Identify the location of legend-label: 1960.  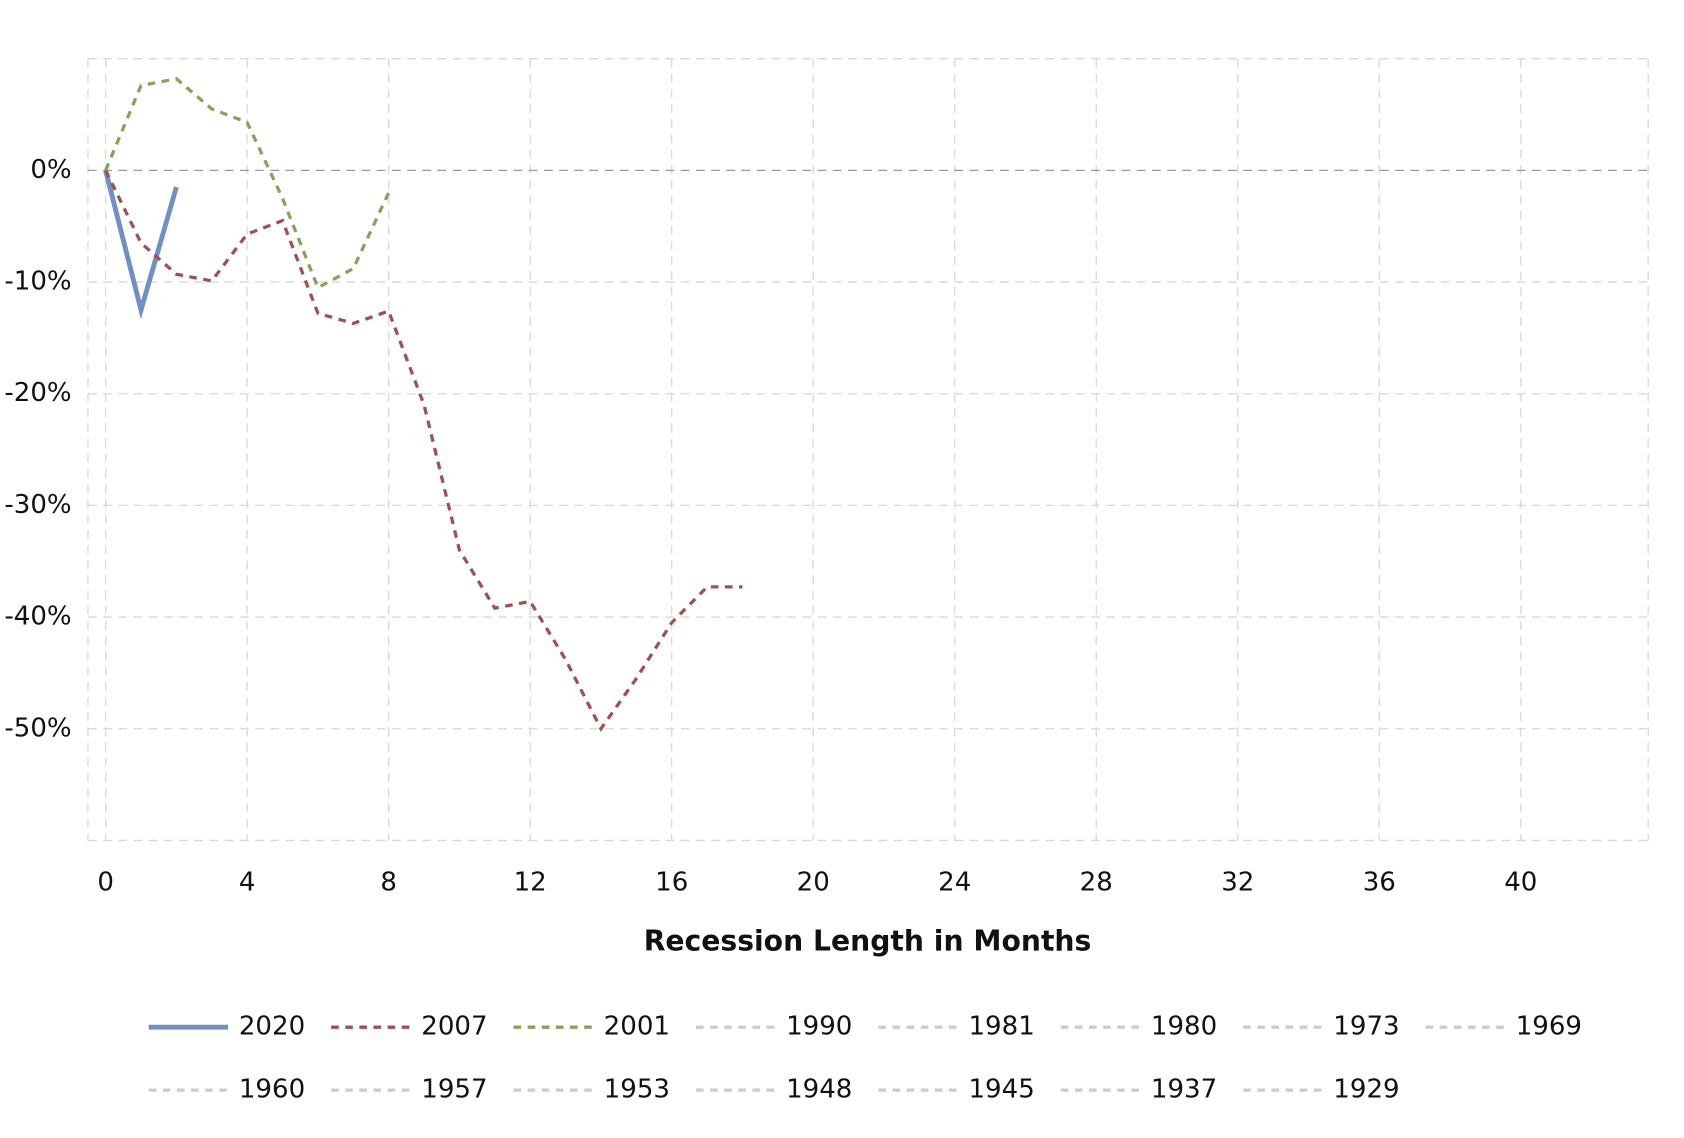
(272, 1090).